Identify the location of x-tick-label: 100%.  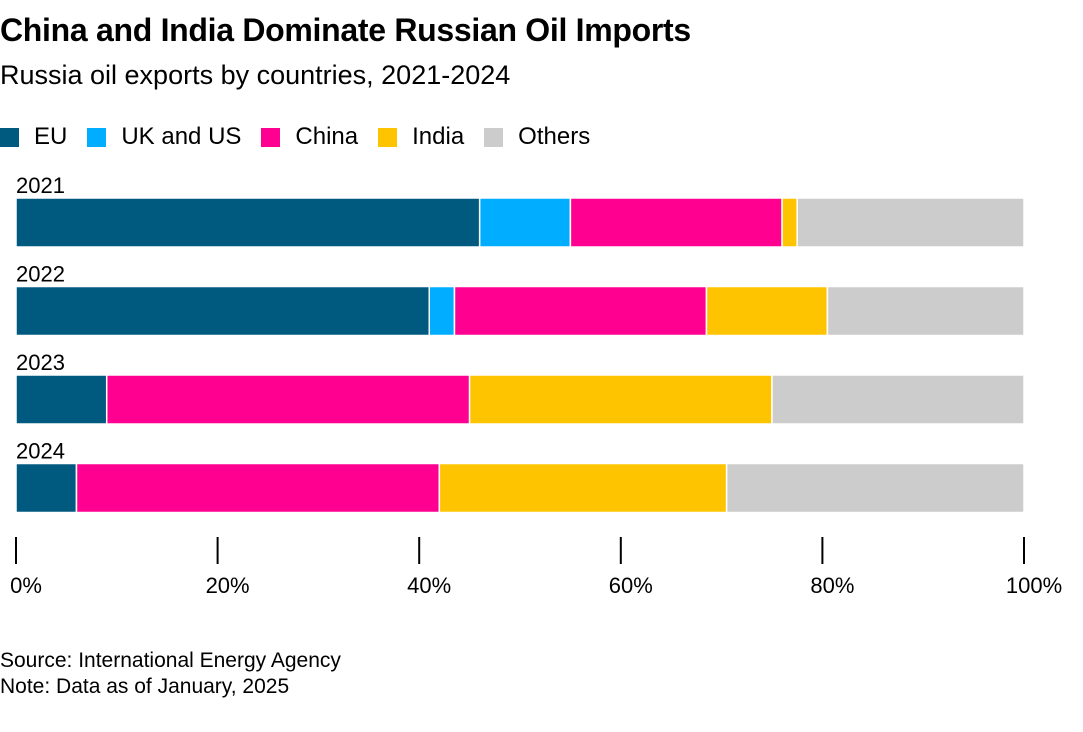
(1034, 585).